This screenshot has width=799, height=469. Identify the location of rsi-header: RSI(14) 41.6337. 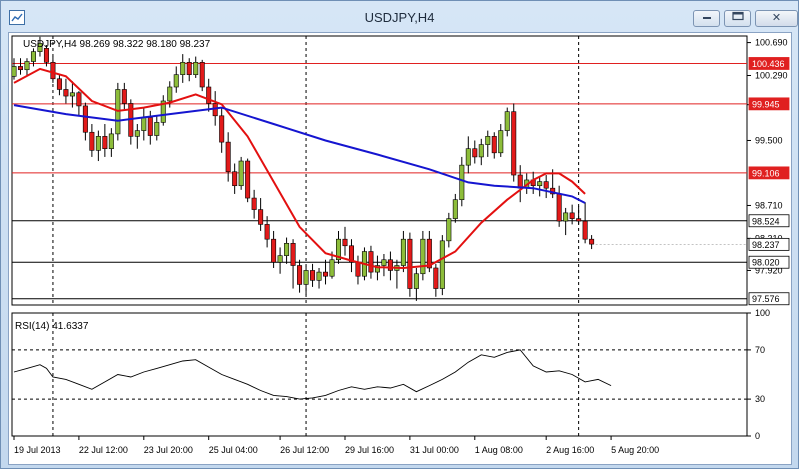
(52, 326).